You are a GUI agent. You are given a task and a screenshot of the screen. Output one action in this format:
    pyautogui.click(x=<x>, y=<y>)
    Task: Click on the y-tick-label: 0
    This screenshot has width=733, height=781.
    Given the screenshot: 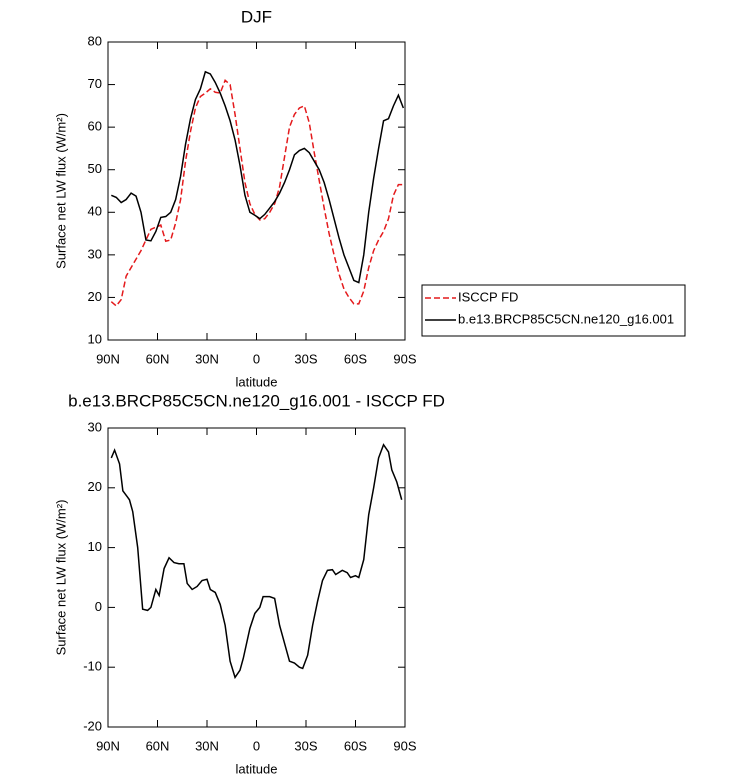 What is the action you would take?
    pyautogui.click(x=98, y=606)
    